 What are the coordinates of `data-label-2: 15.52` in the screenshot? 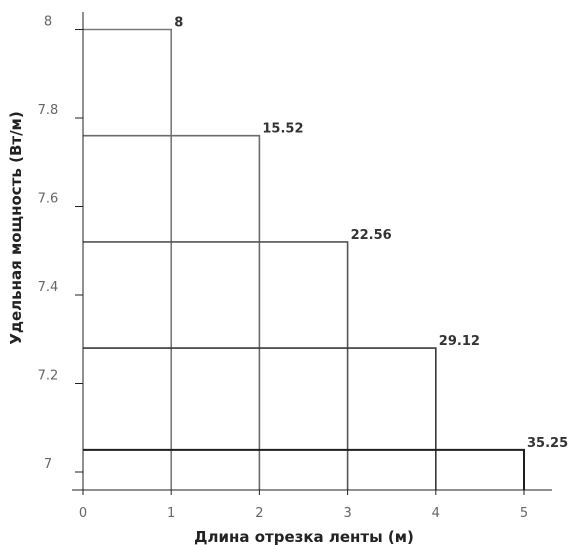 It's located at (282, 129).